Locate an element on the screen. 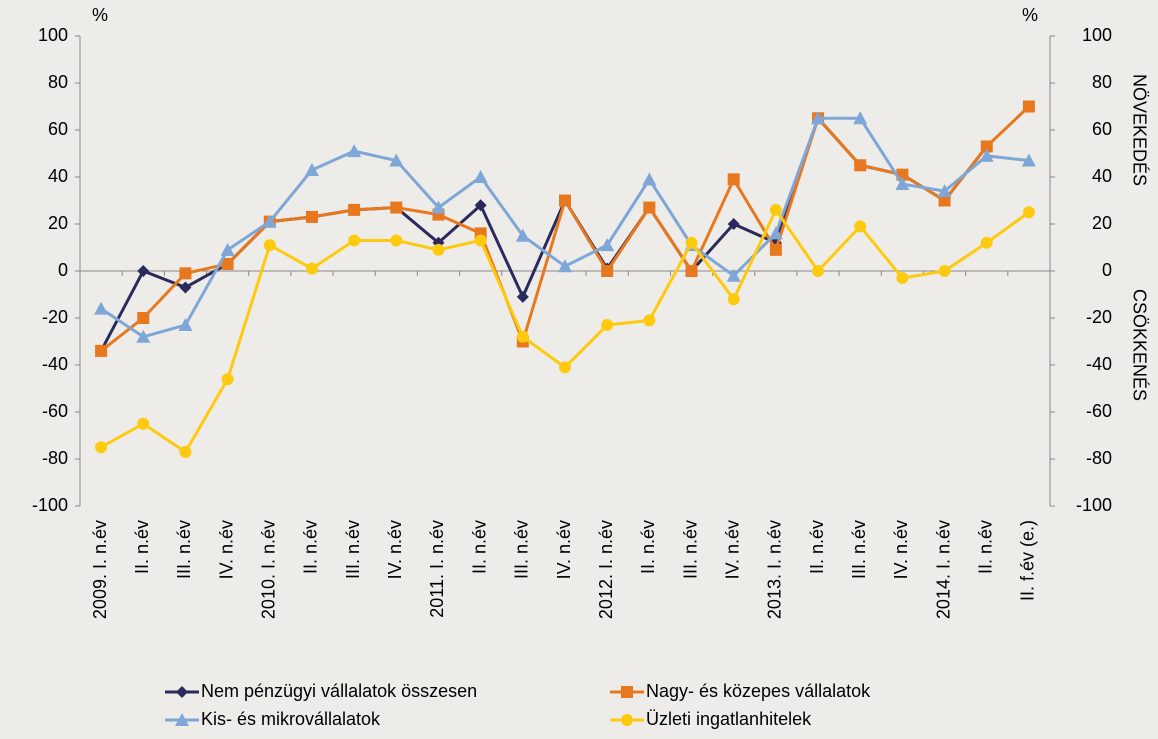 The image size is (1158, 739). y-tick-label: 40 is located at coordinates (58, 176).